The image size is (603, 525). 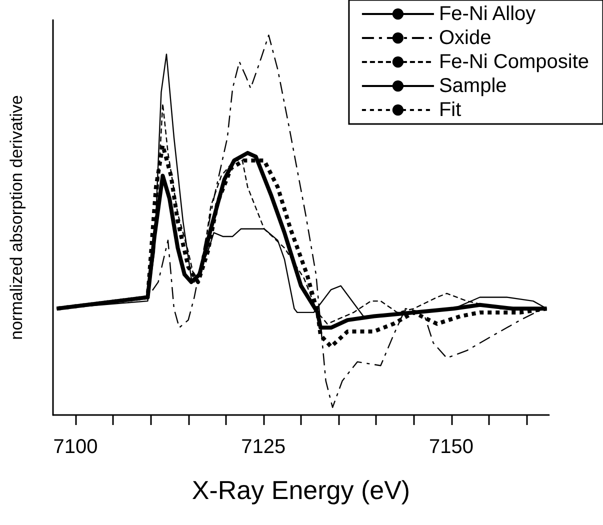 What do you see at coordinates (465, 38) in the screenshot?
I see `legend-label: Oxide` at bounding box center [465, 38].